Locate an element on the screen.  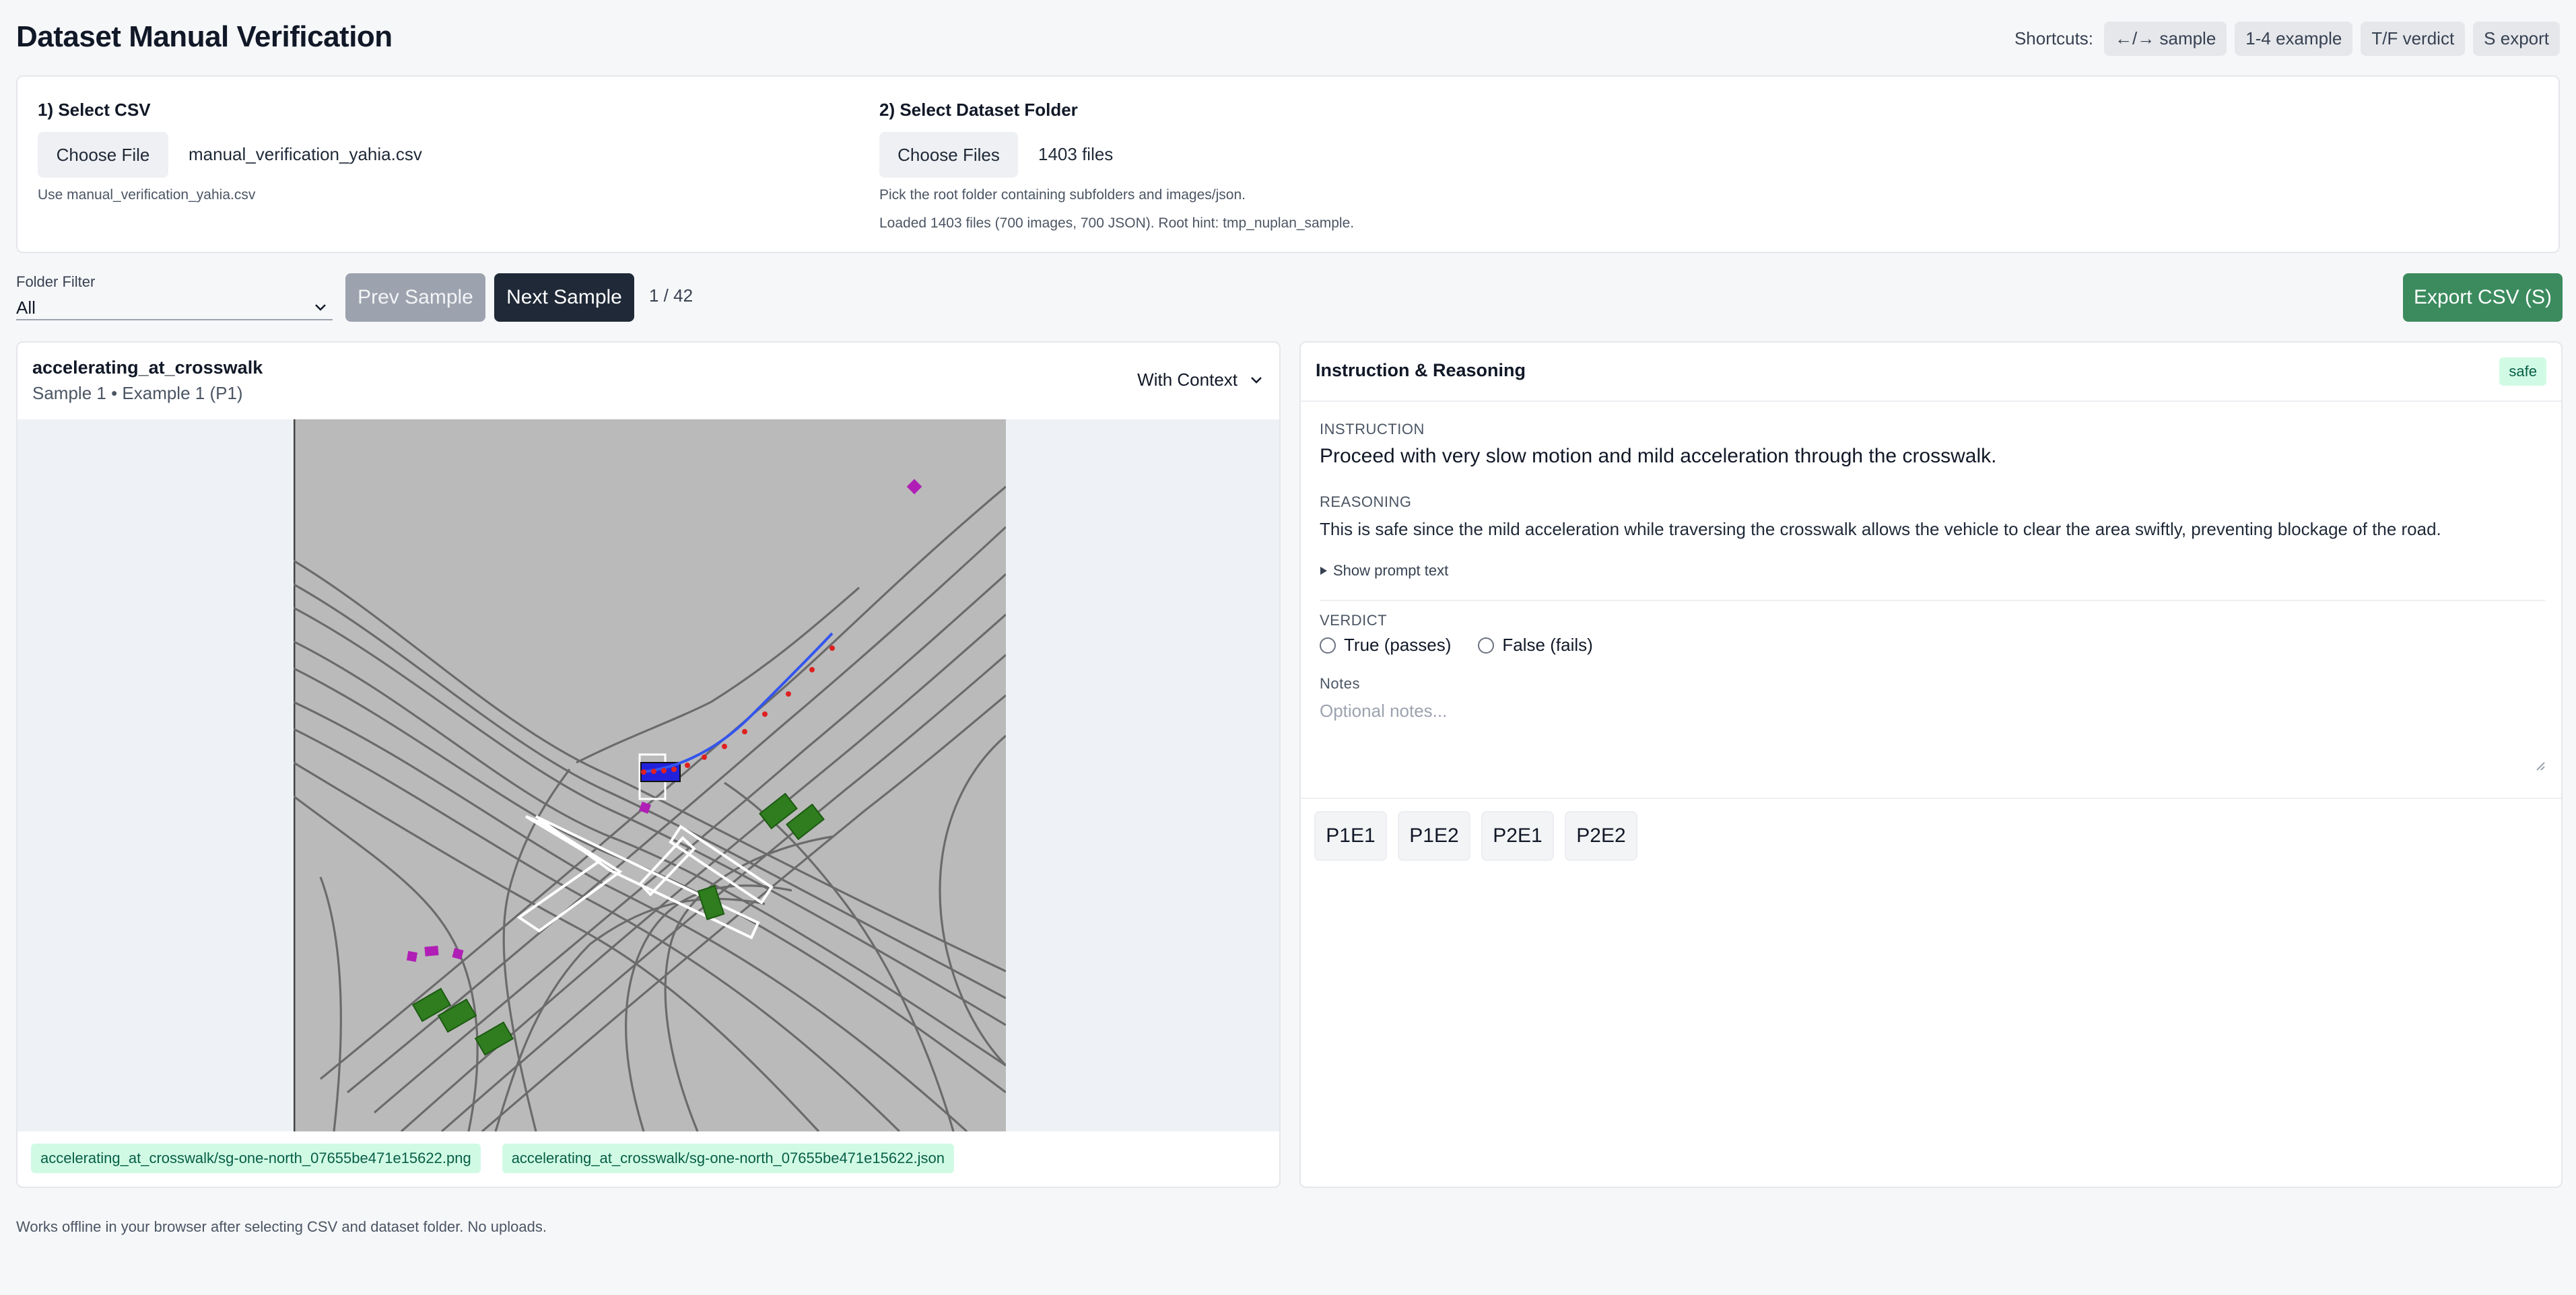
caret-right-icon is located at coordinates (1323, 571).